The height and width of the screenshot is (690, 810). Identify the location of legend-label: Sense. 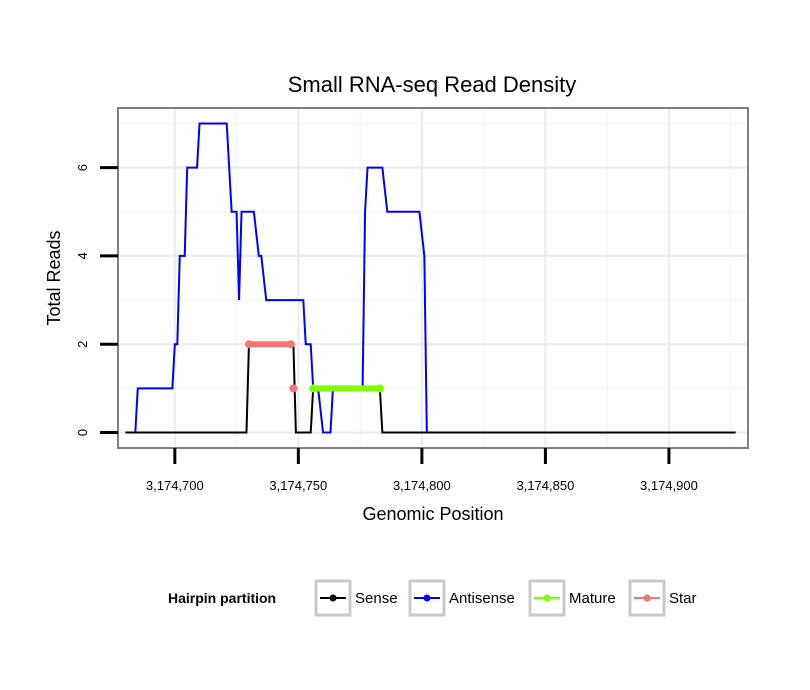
(376, 598).